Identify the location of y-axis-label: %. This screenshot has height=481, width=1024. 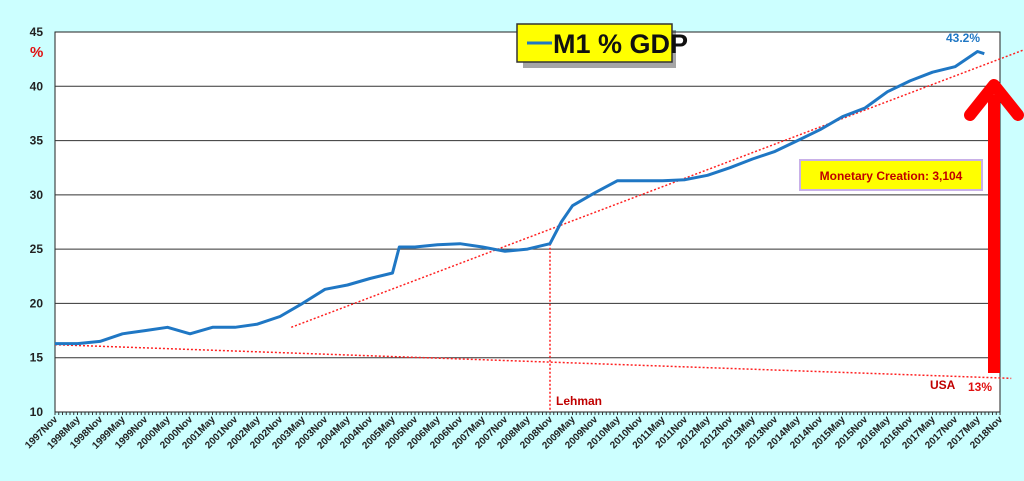
(36, 52).